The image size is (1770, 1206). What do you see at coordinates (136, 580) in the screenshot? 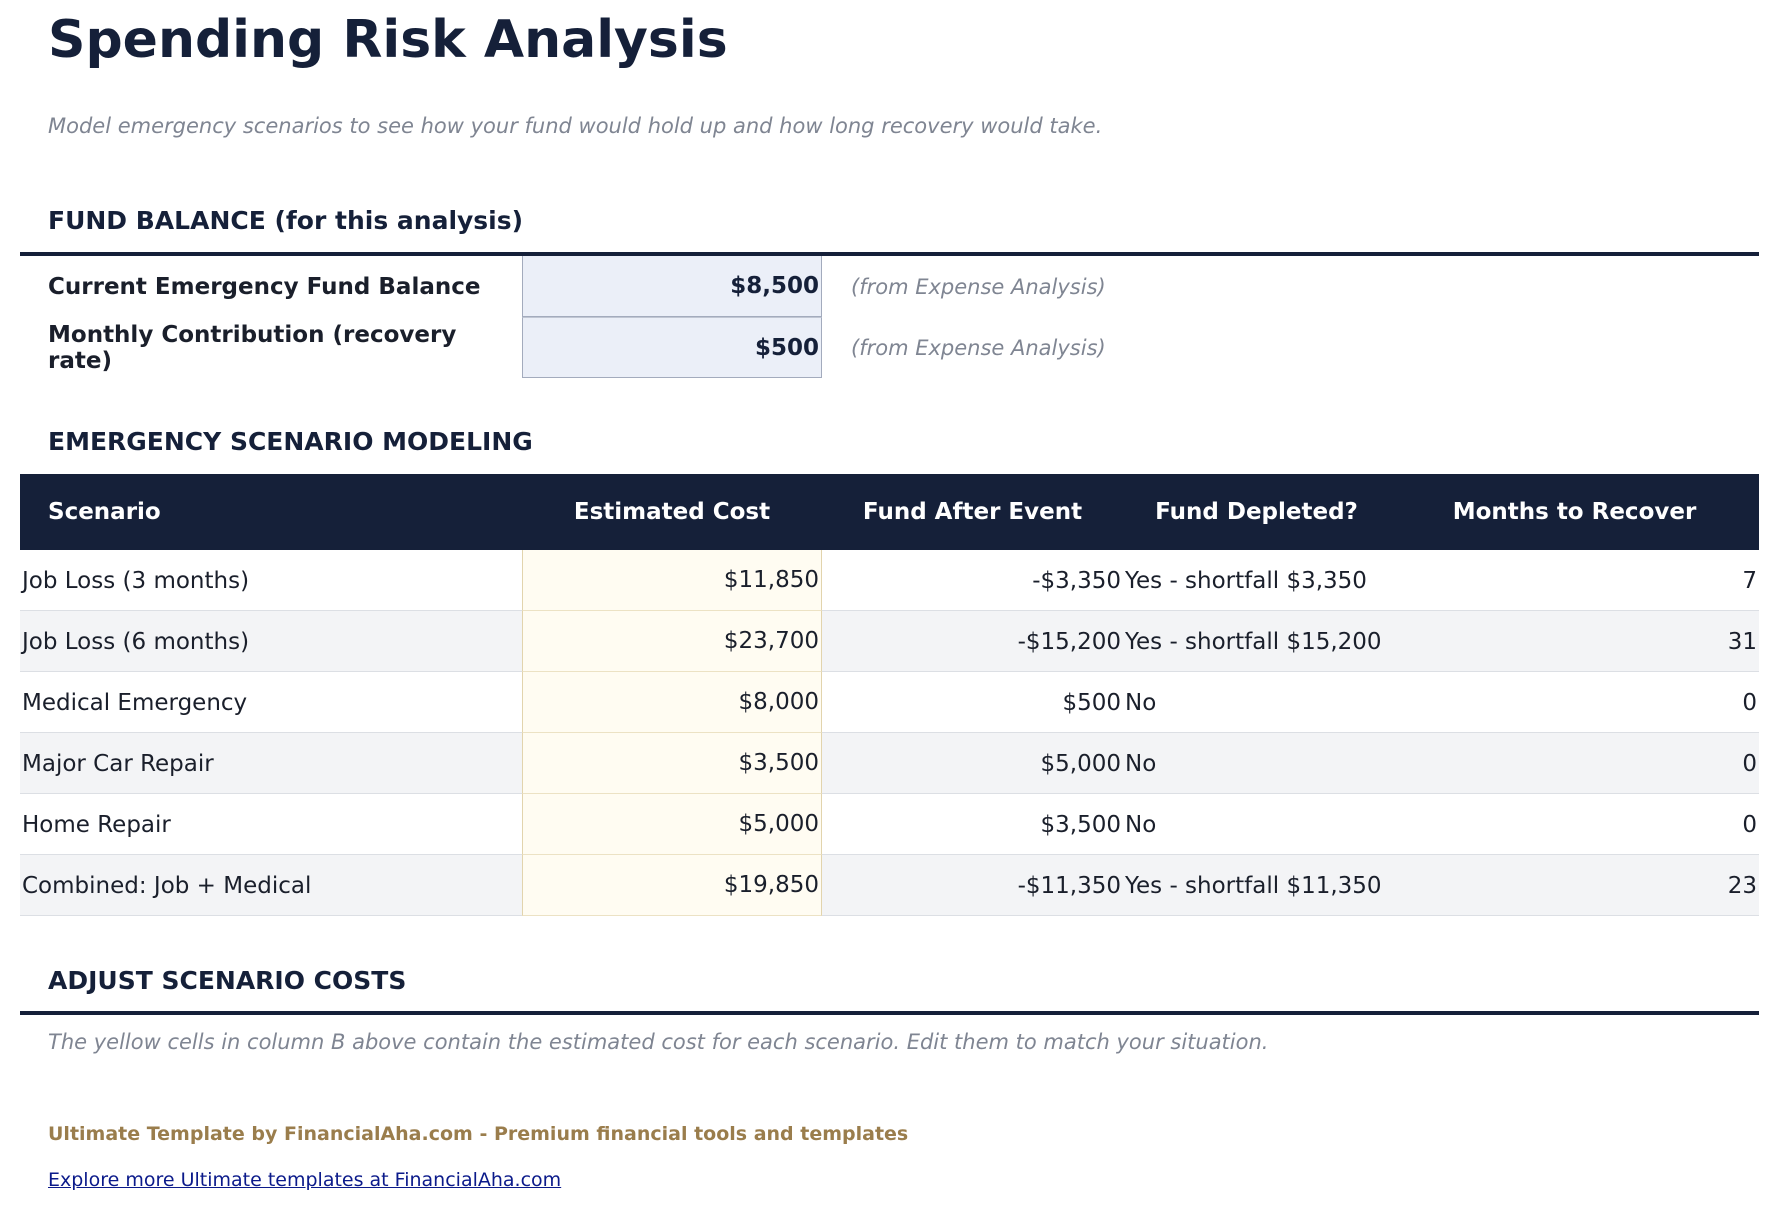
I see `scenario-name: Job Loss (3 months)` at bounding box center [136, 580].